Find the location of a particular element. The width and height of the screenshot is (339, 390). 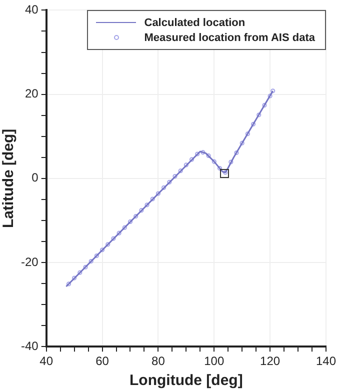

y-tick-label: 20 is located at coordinates (31, 93).